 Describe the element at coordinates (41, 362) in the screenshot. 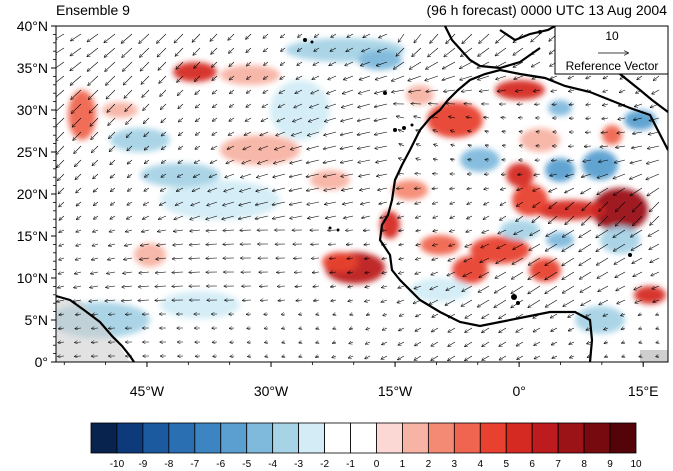

I see `lat-tick-label: 0°` at that location.